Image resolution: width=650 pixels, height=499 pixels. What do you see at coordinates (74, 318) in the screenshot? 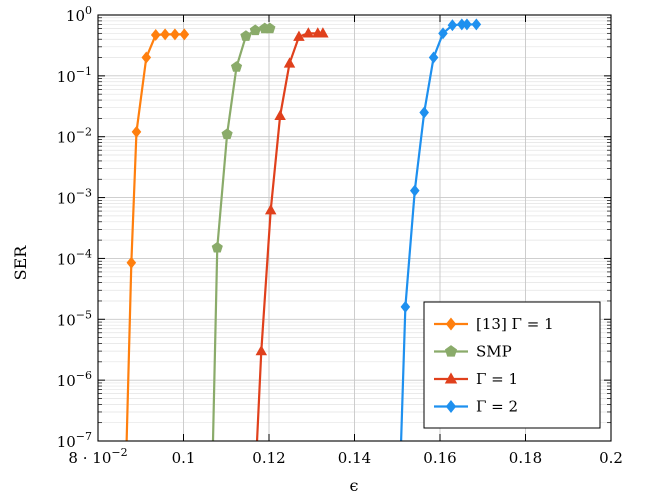
I see `y-tick-label: 10⁻⁵` at bounding box center [74, 318].